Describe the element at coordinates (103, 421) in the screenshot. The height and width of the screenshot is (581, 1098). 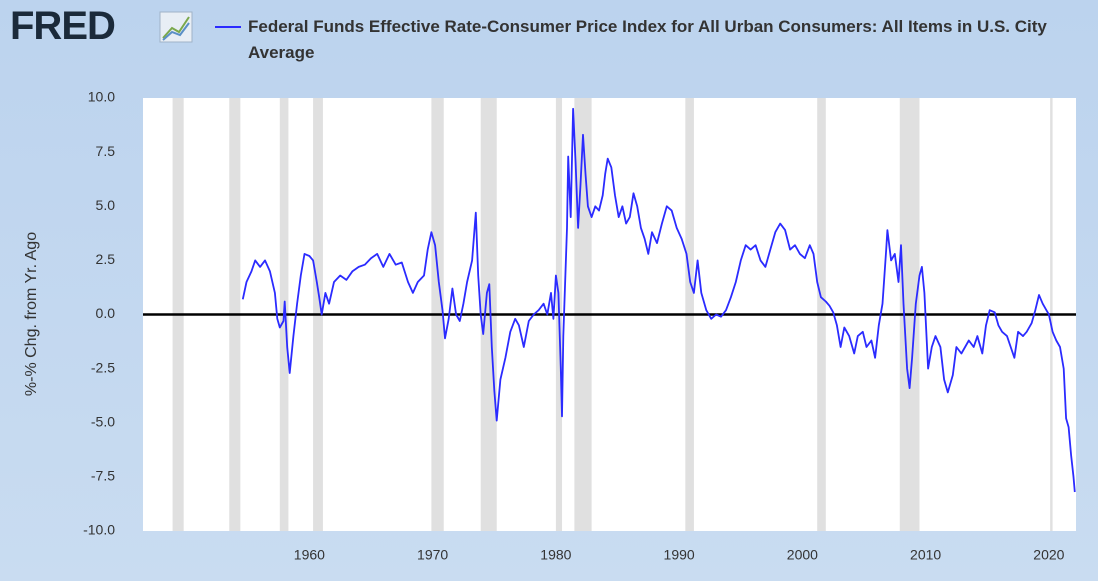
I see `y-tick-label: -5.0` at that location.